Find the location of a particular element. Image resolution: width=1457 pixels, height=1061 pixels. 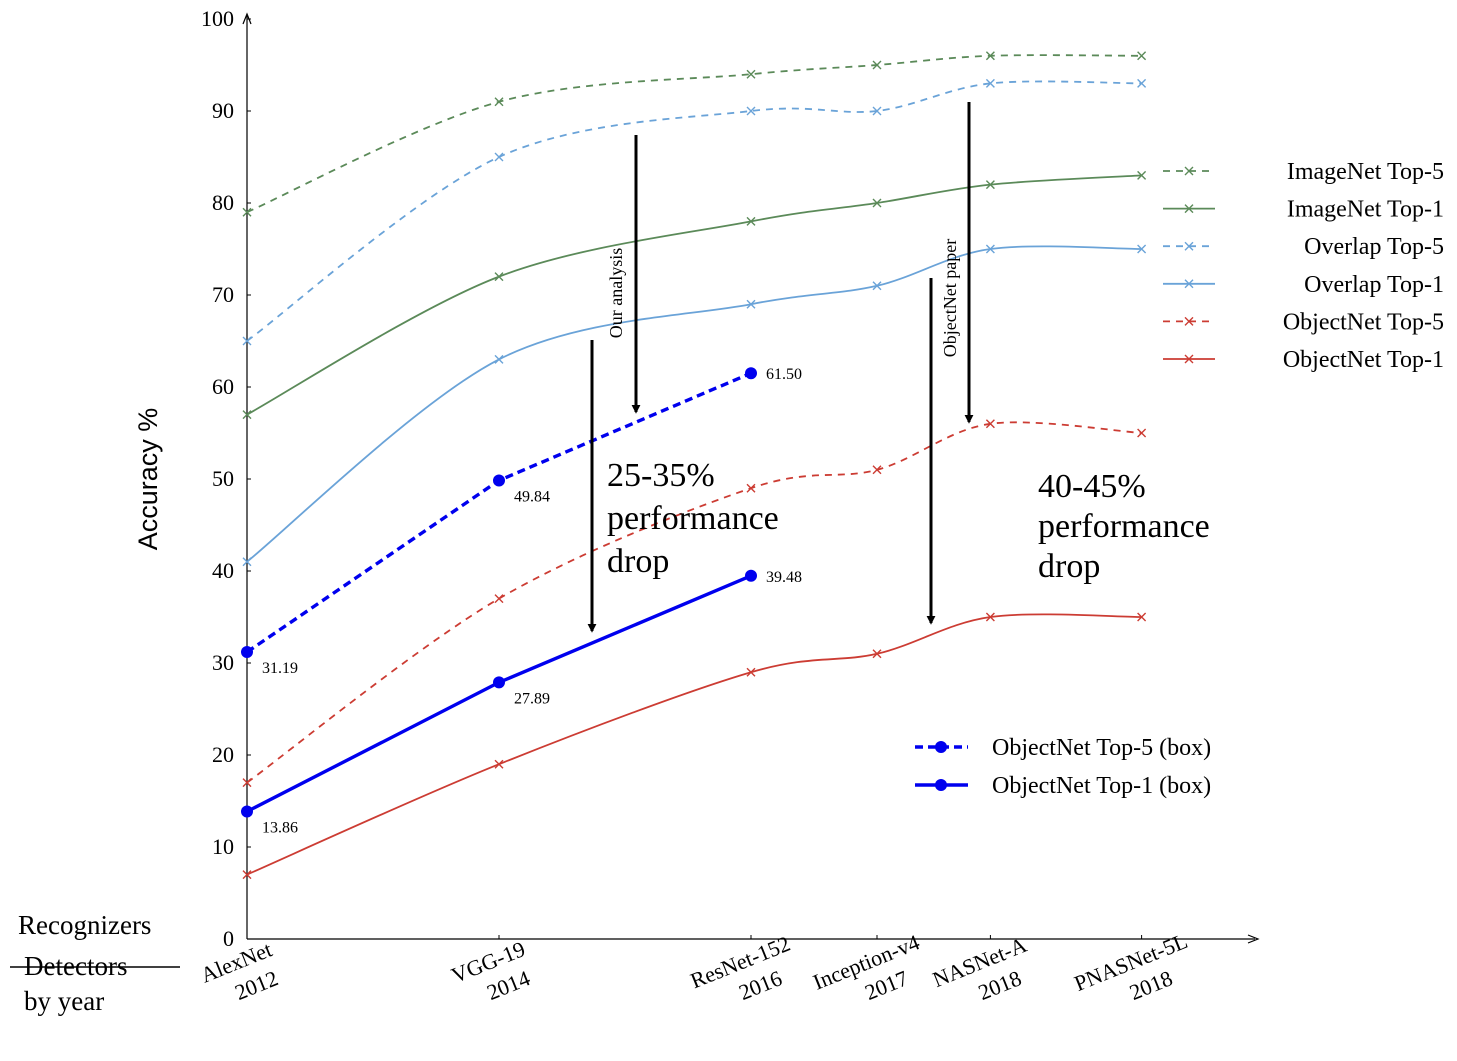

legend-entry-imagenet-top-1: ImageNet Top-1 is located at coordinates (1303, 210).